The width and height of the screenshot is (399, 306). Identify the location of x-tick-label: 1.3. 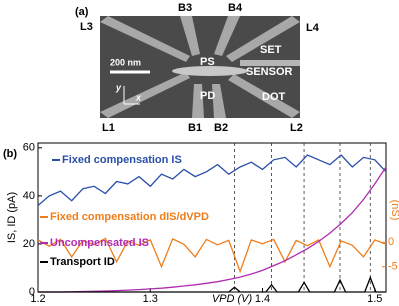
(150, 299).